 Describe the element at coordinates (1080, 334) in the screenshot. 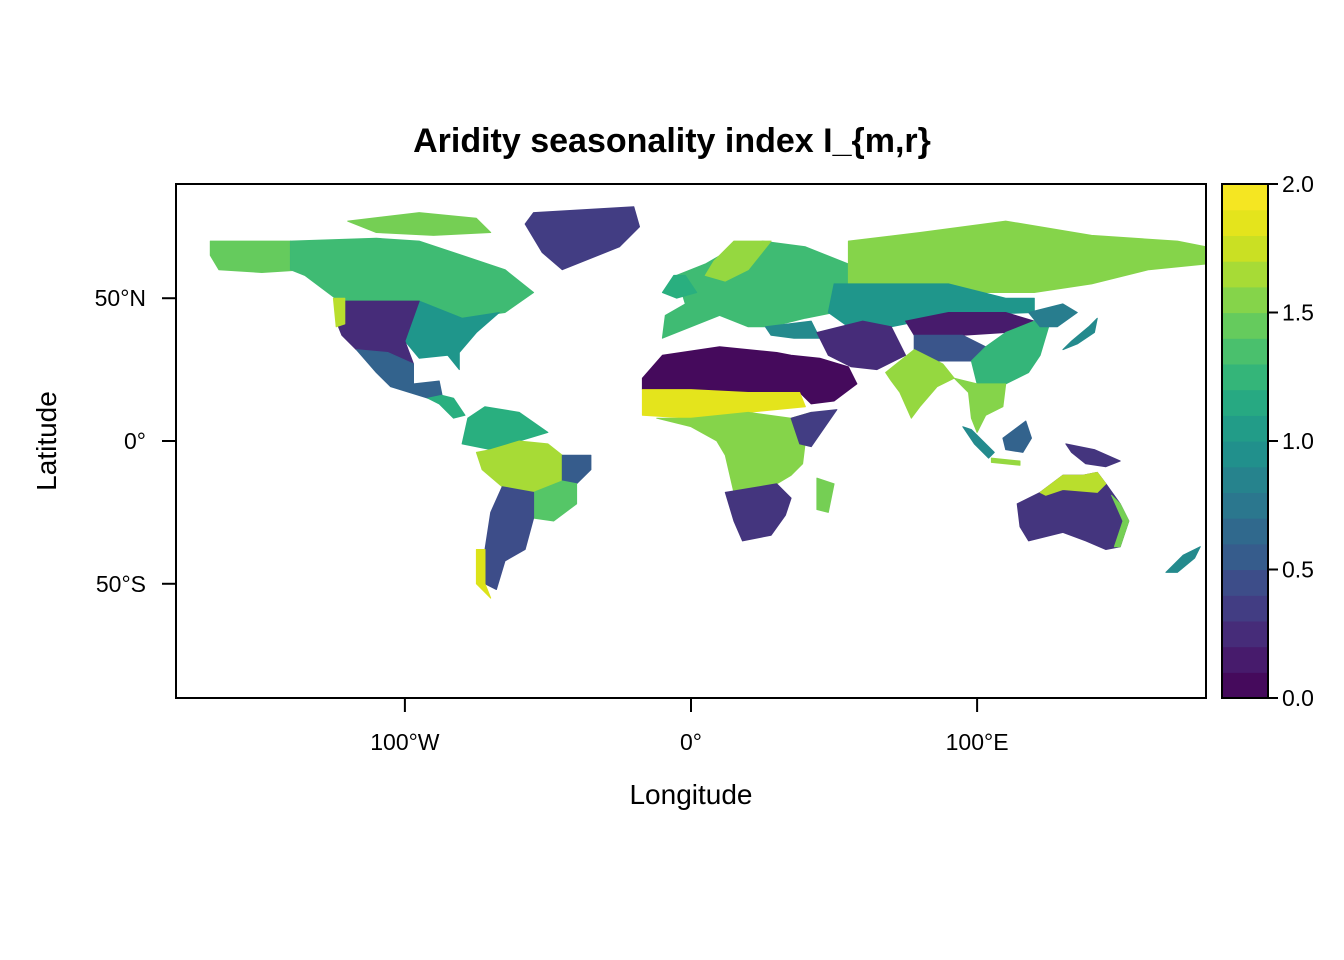

I see `region-japan` at that location.